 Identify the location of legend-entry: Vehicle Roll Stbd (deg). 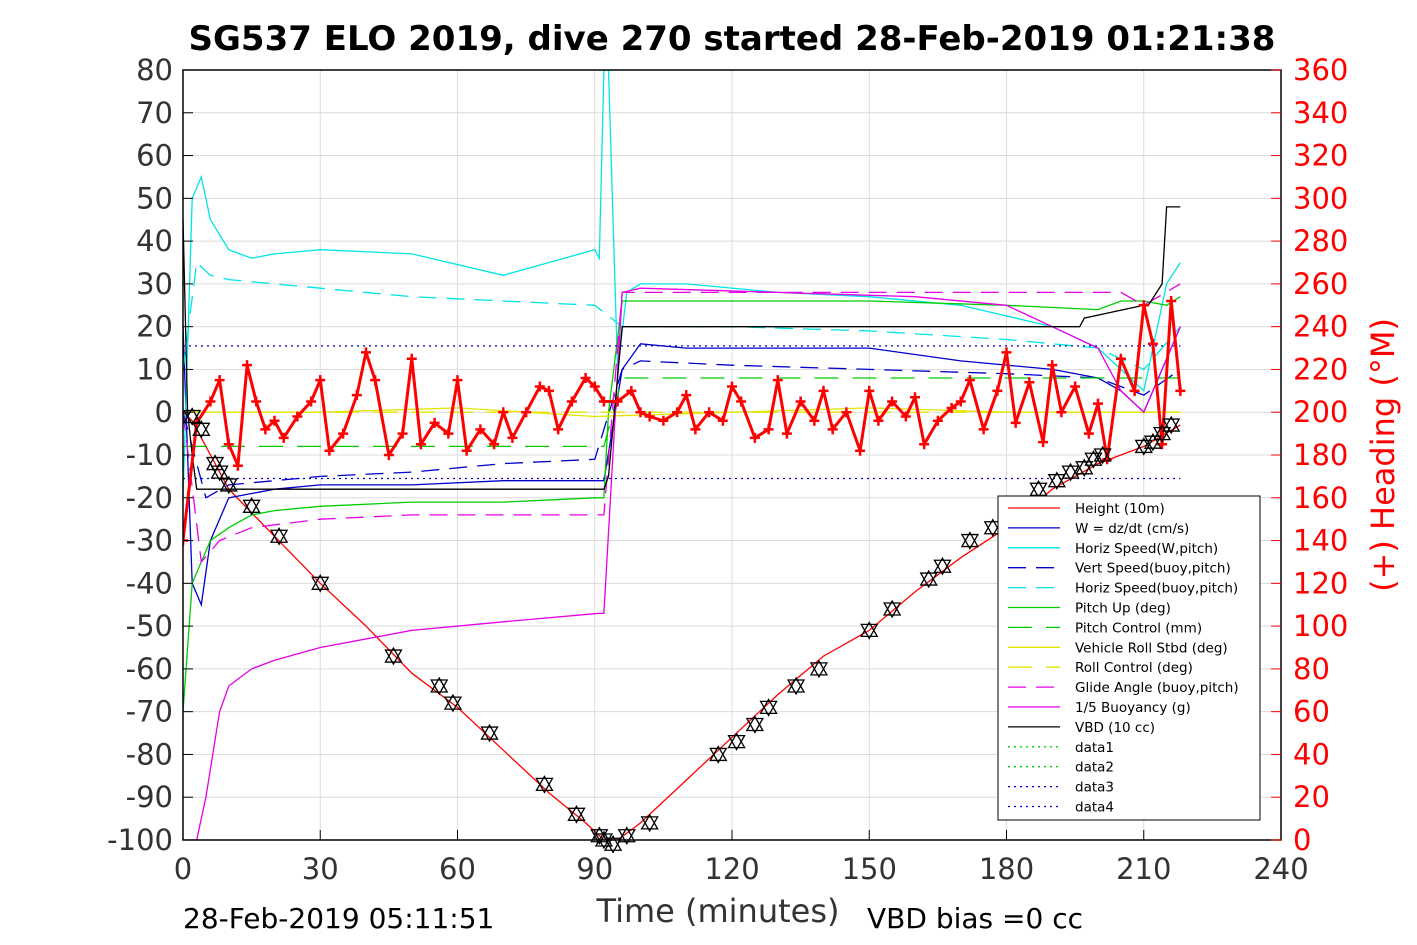
(1151, 648).